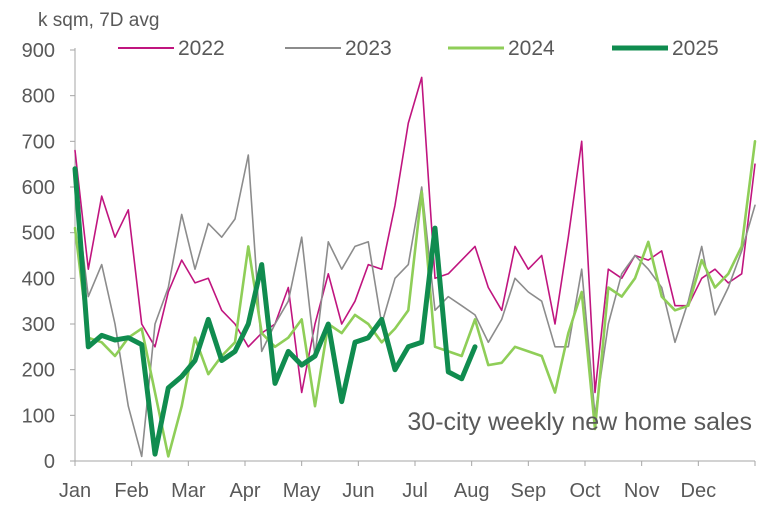  I want to click on y-tick-label: 300, so click(38, 325).